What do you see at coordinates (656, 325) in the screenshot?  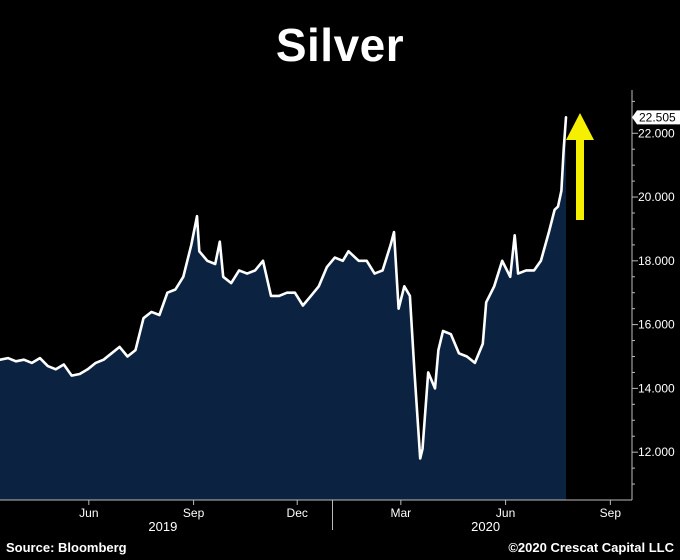 I see `y-tick-label: 16.000` at bounding box center [656, 325].